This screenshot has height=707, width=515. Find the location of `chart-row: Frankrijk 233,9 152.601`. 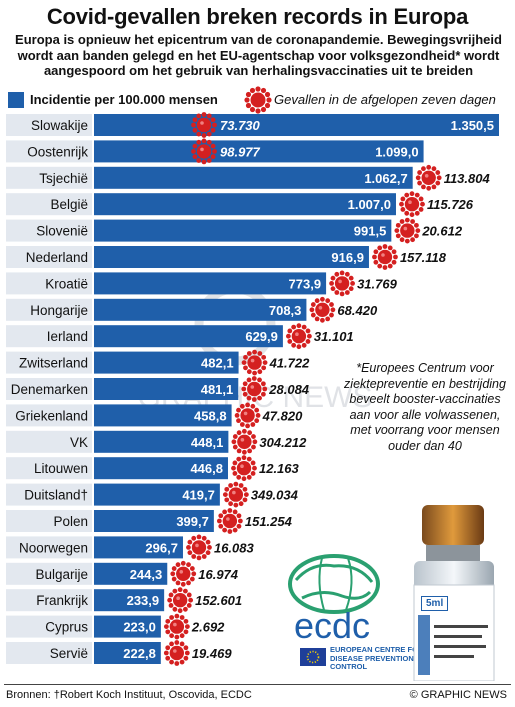

chart-row: Frankrijk 233,9 152.601 is located at coordinates (124, 600).